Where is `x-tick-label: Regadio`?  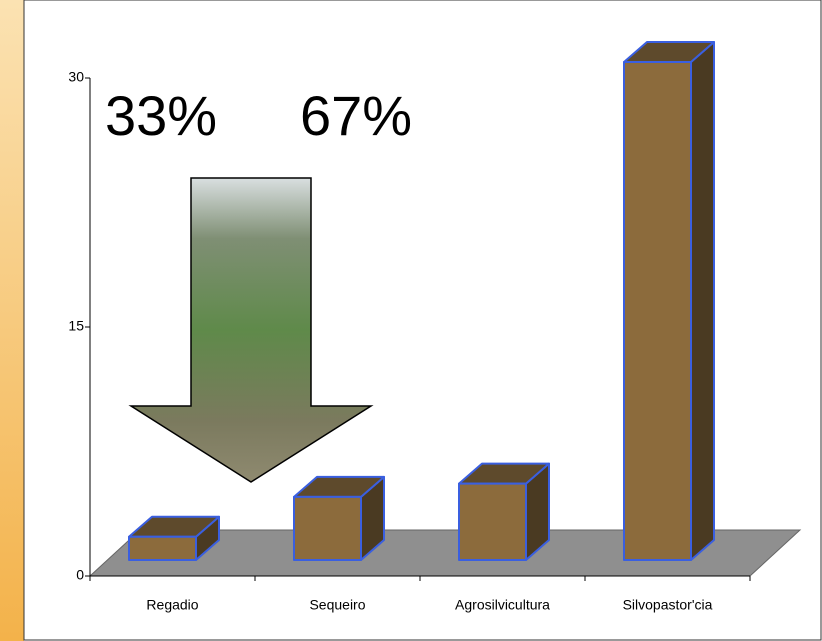 x-tick-label: Regadio is located at coordinates (172, 605).